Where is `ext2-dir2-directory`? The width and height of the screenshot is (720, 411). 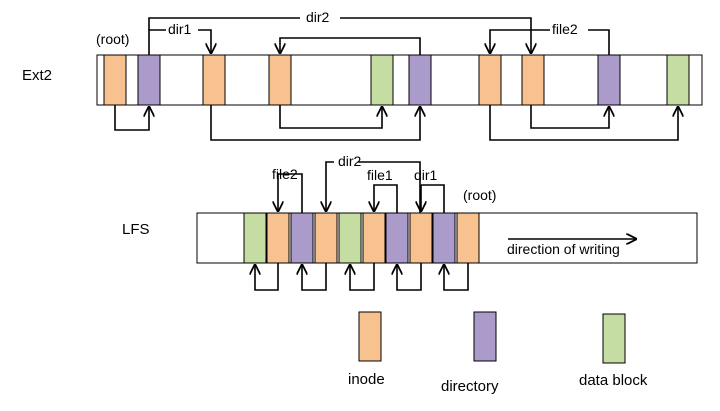 ext2-dir2-directory is located at coordinates (609, 80).